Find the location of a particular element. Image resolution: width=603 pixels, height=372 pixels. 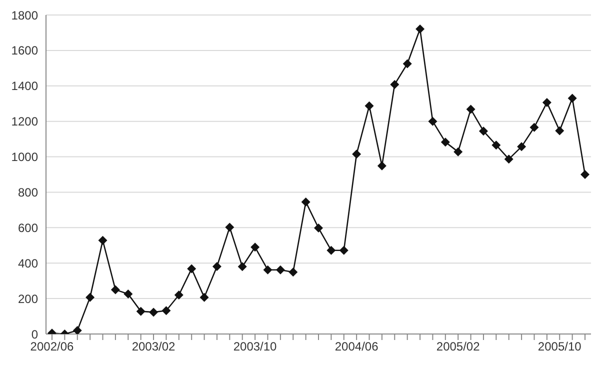

y-tick-label: 1400 is located at coordinates (24, 86).